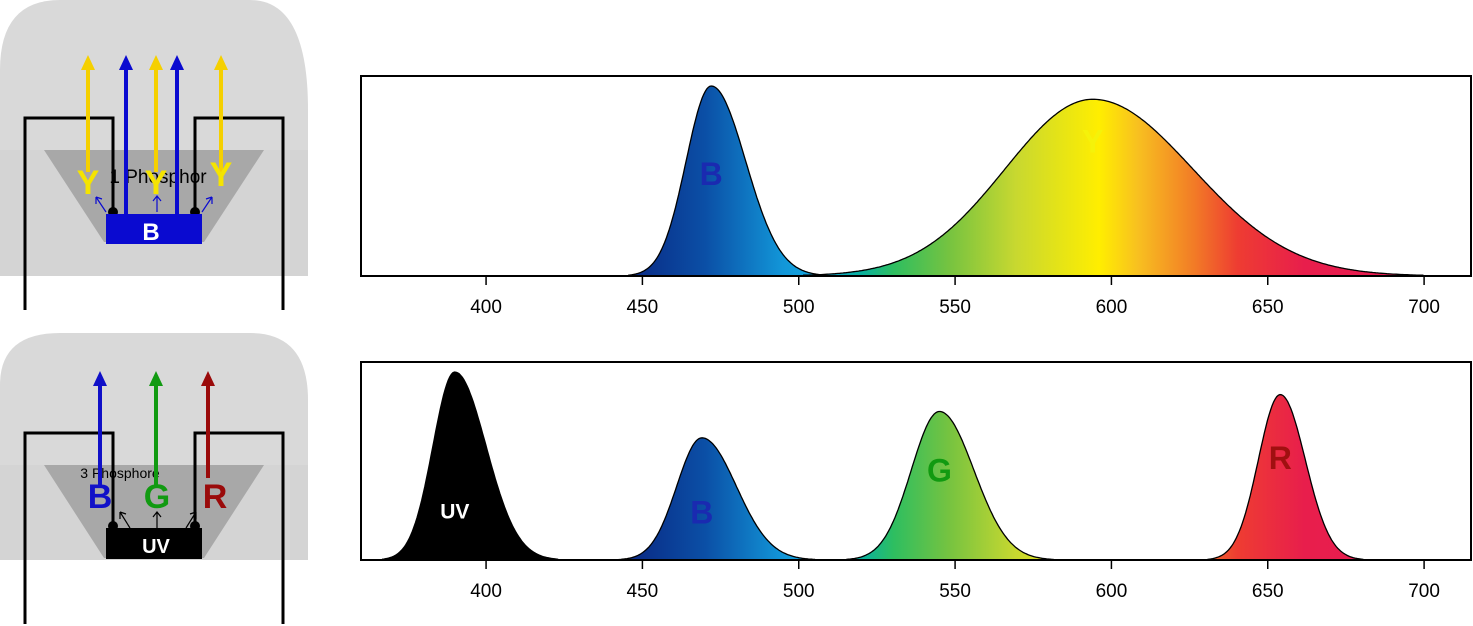 The image size is (1473, 626). I want to click on top-led-yellow-label-1: Y, so click(88, 183).